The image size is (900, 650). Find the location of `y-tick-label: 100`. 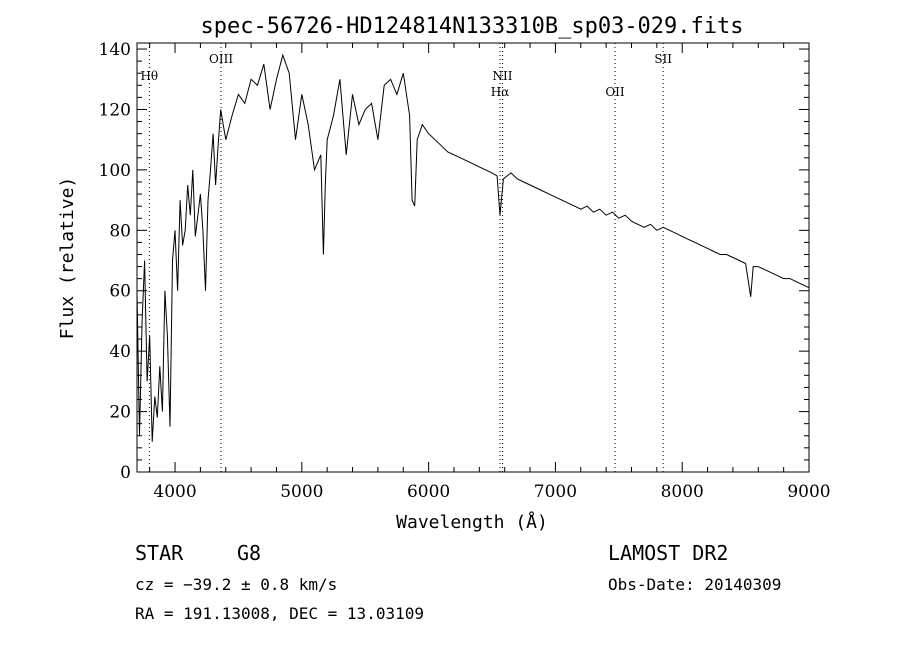

y-tick-label: 100 is located at coordinates (115, 171).